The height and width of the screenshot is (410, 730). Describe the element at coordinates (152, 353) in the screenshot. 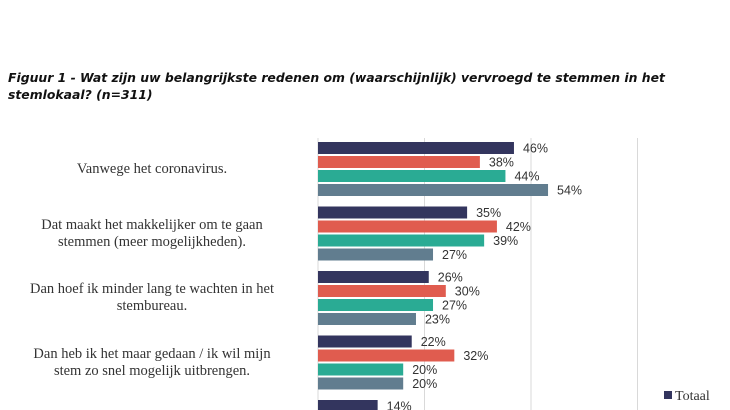

I see `category-label-line: Dan heb ik het maar gedaan / ik wil mijn` at that location.